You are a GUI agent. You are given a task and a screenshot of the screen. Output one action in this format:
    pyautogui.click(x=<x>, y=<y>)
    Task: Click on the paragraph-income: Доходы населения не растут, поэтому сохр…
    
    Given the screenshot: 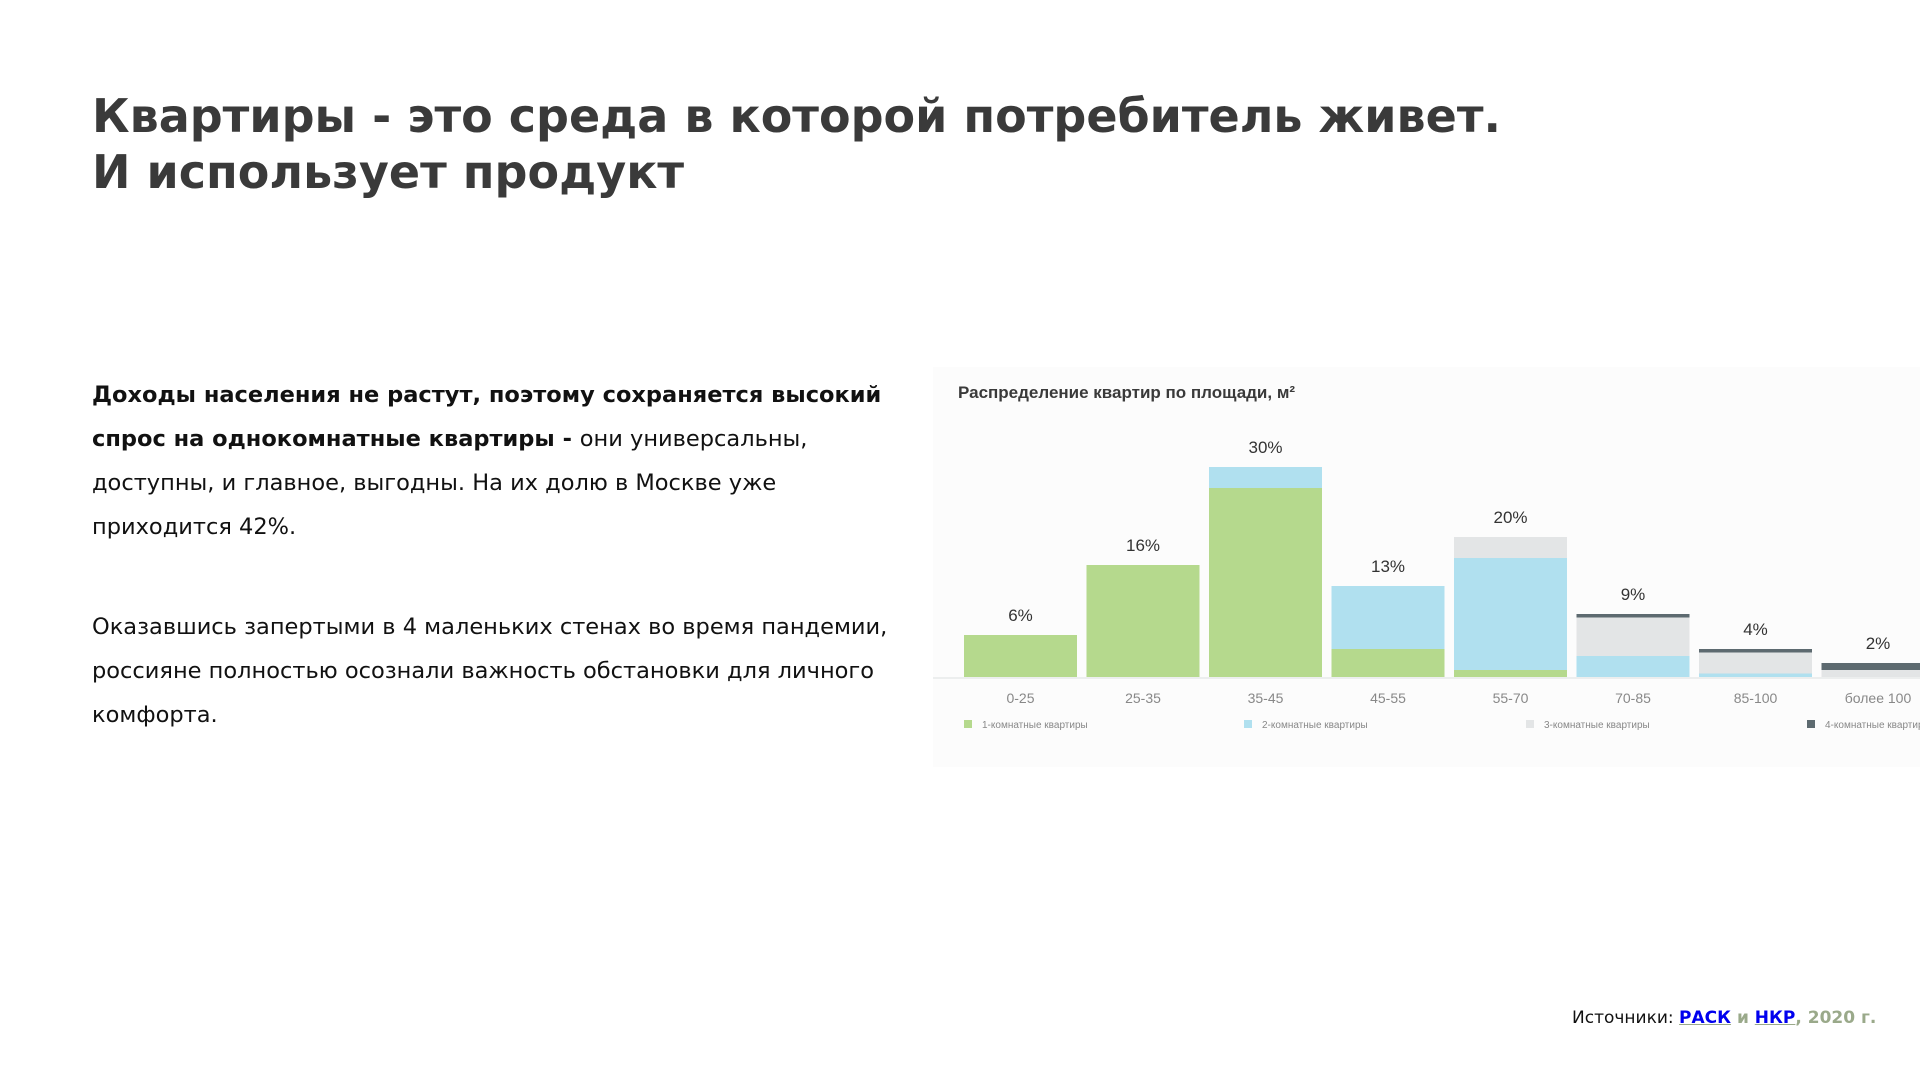 What is the action you would take?
    pyautogui.click(x=502, y=461)
    